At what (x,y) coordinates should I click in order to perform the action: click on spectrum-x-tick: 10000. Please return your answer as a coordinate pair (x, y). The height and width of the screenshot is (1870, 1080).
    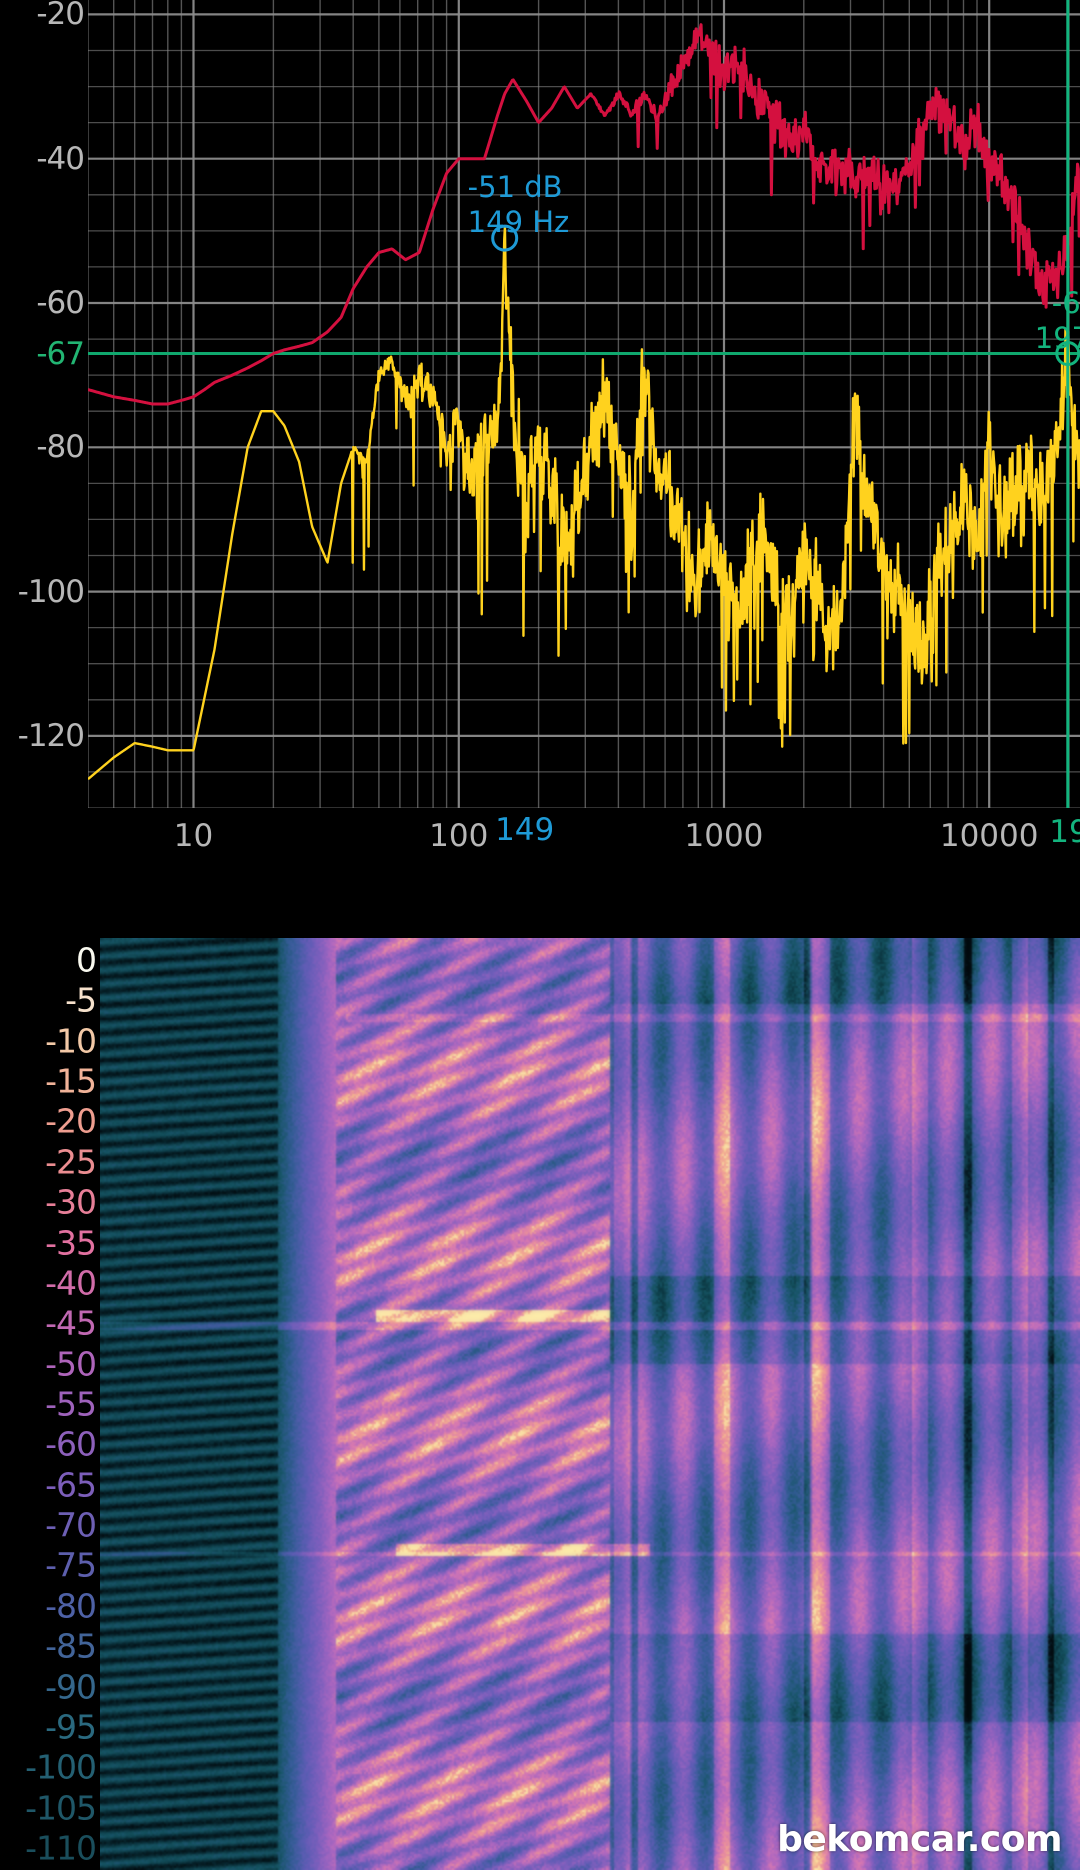
    Looking at the image, I should click on (989, 836).